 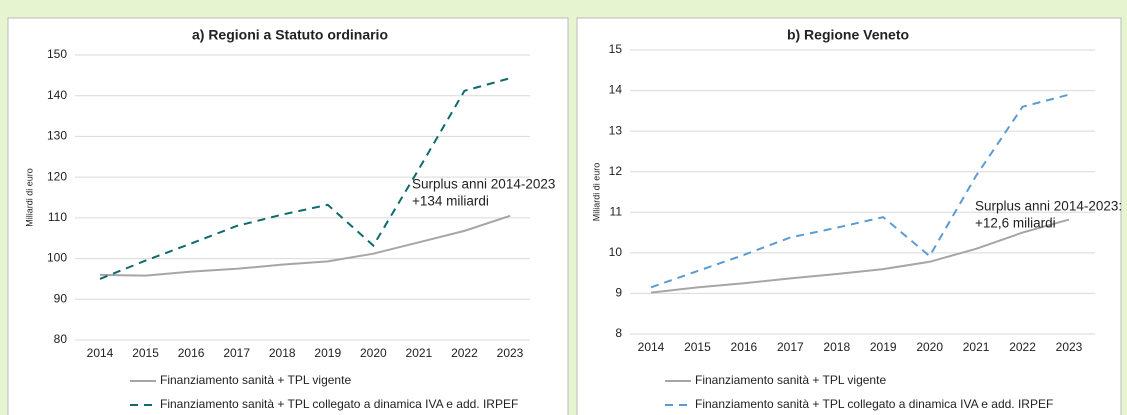 I want to click on y-tick-label: 110, so click(x=57, y=217).